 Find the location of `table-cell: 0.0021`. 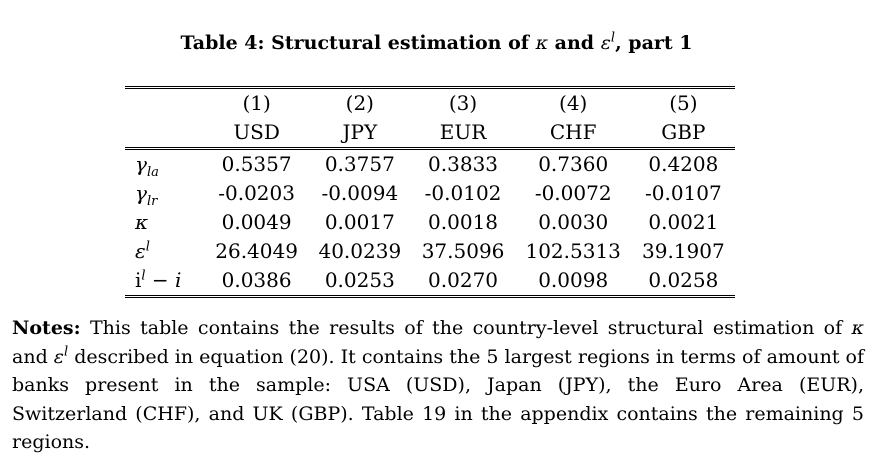

table-cell: 0.0021 is located at coordinates (683, 222).